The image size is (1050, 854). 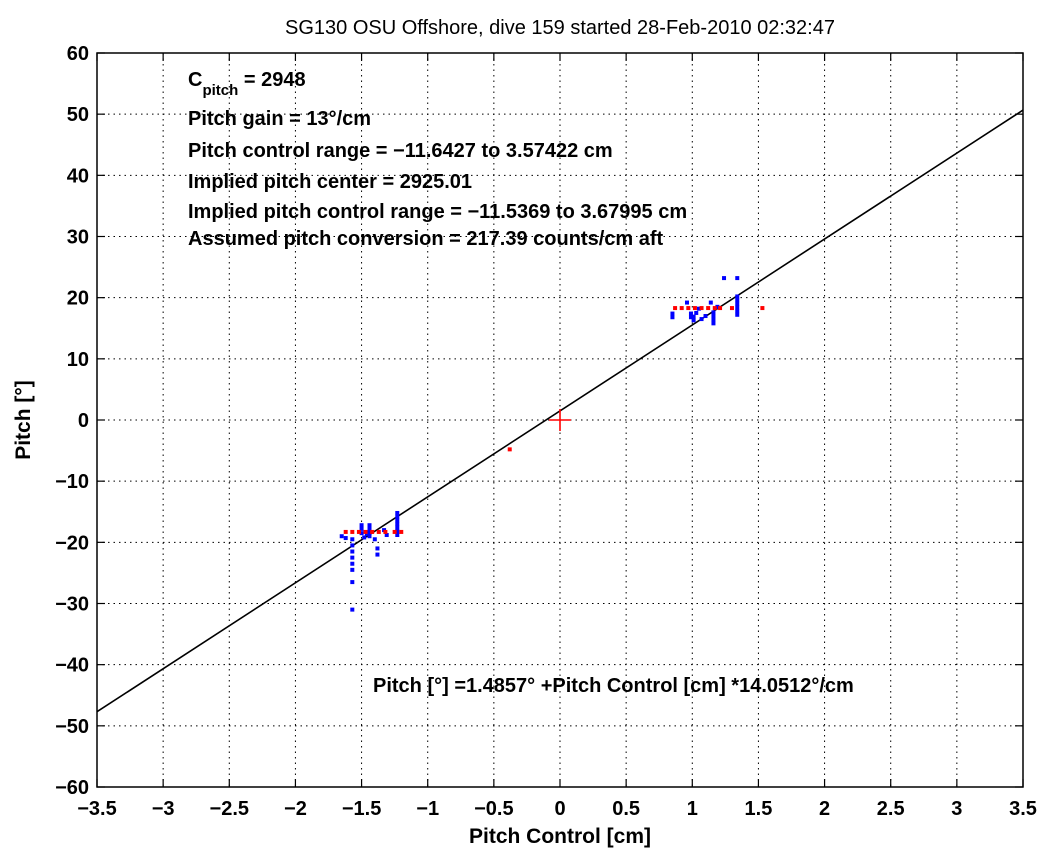 I want to click on x-tick-label: −3, so click(x=163, y=809).